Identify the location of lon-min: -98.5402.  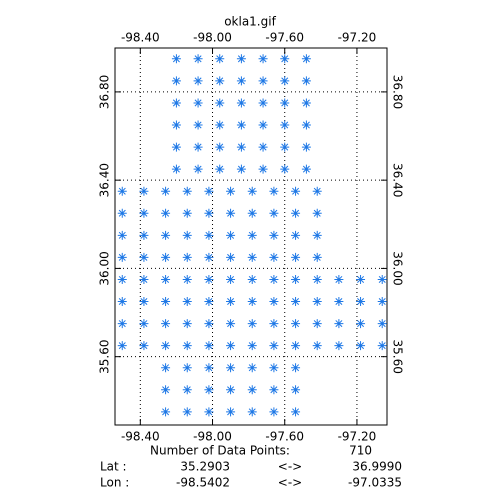
(203, 483).